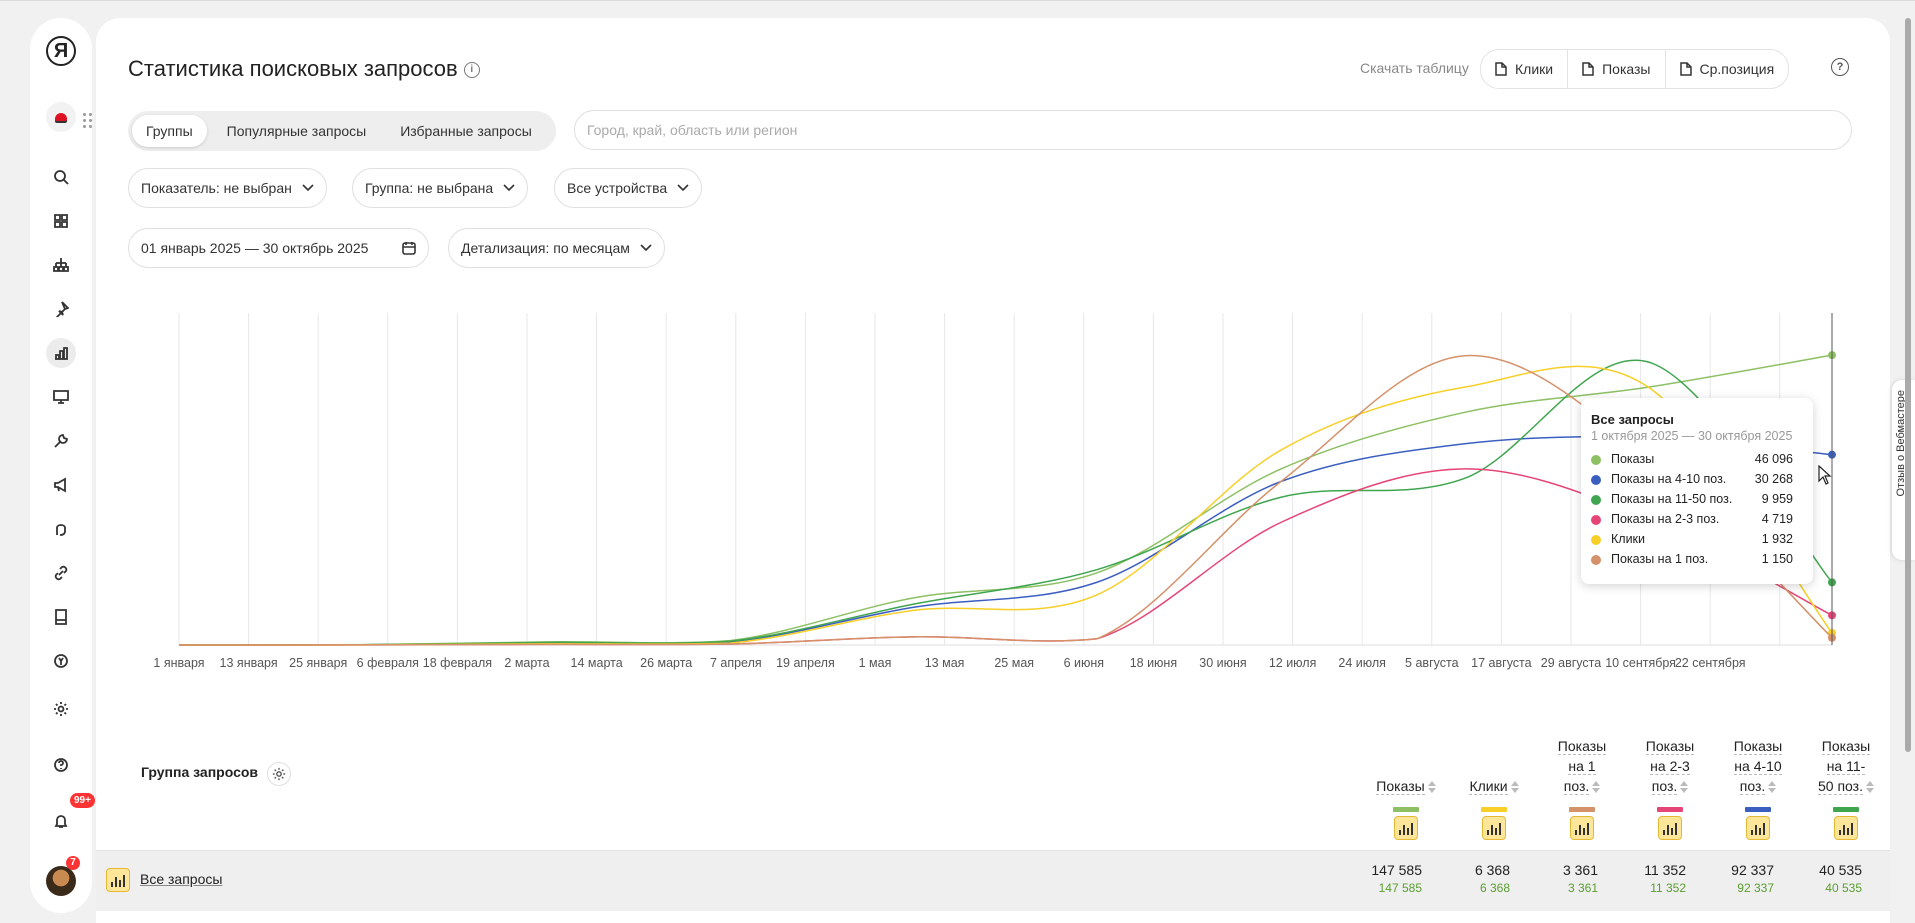  What do you see at coordinates (1525, 69) in the screenshot?
I see `download-clicks-button: Клики` at bounding box center [1525, 69].